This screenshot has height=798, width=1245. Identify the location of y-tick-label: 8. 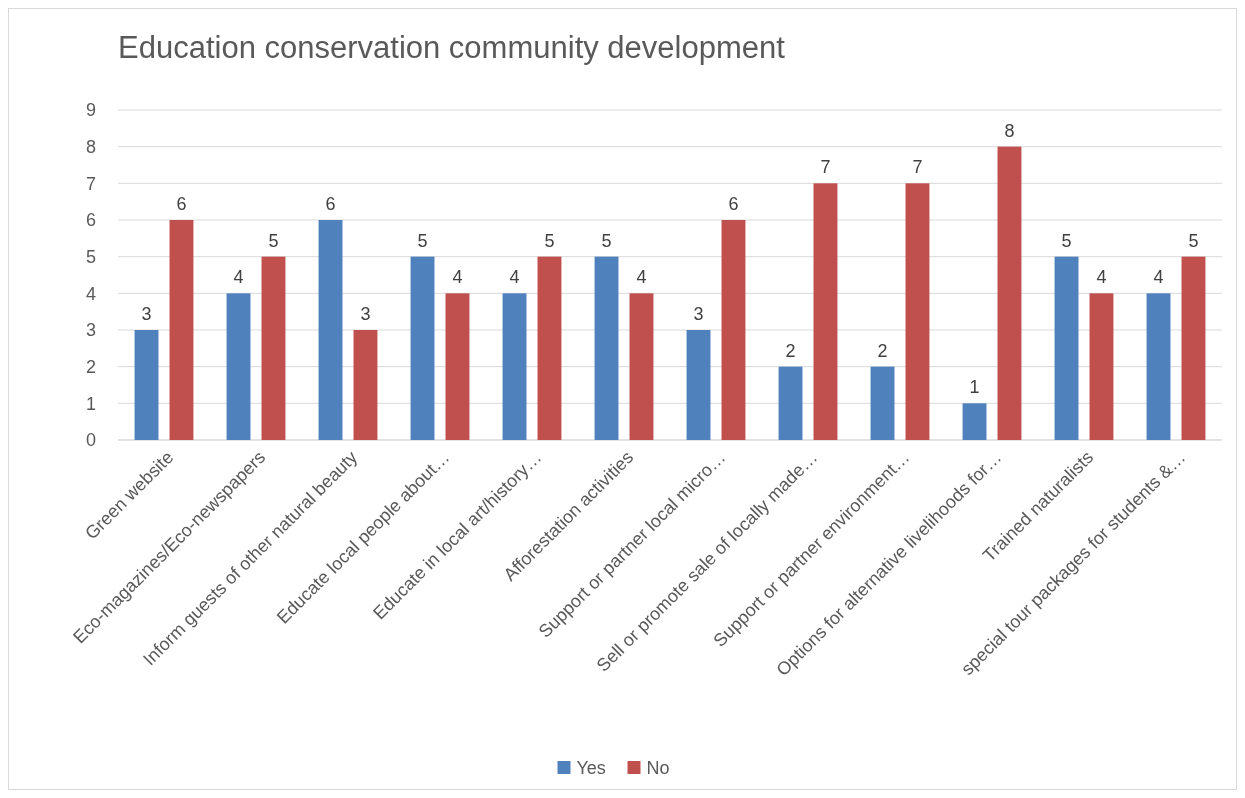
(90, 146).